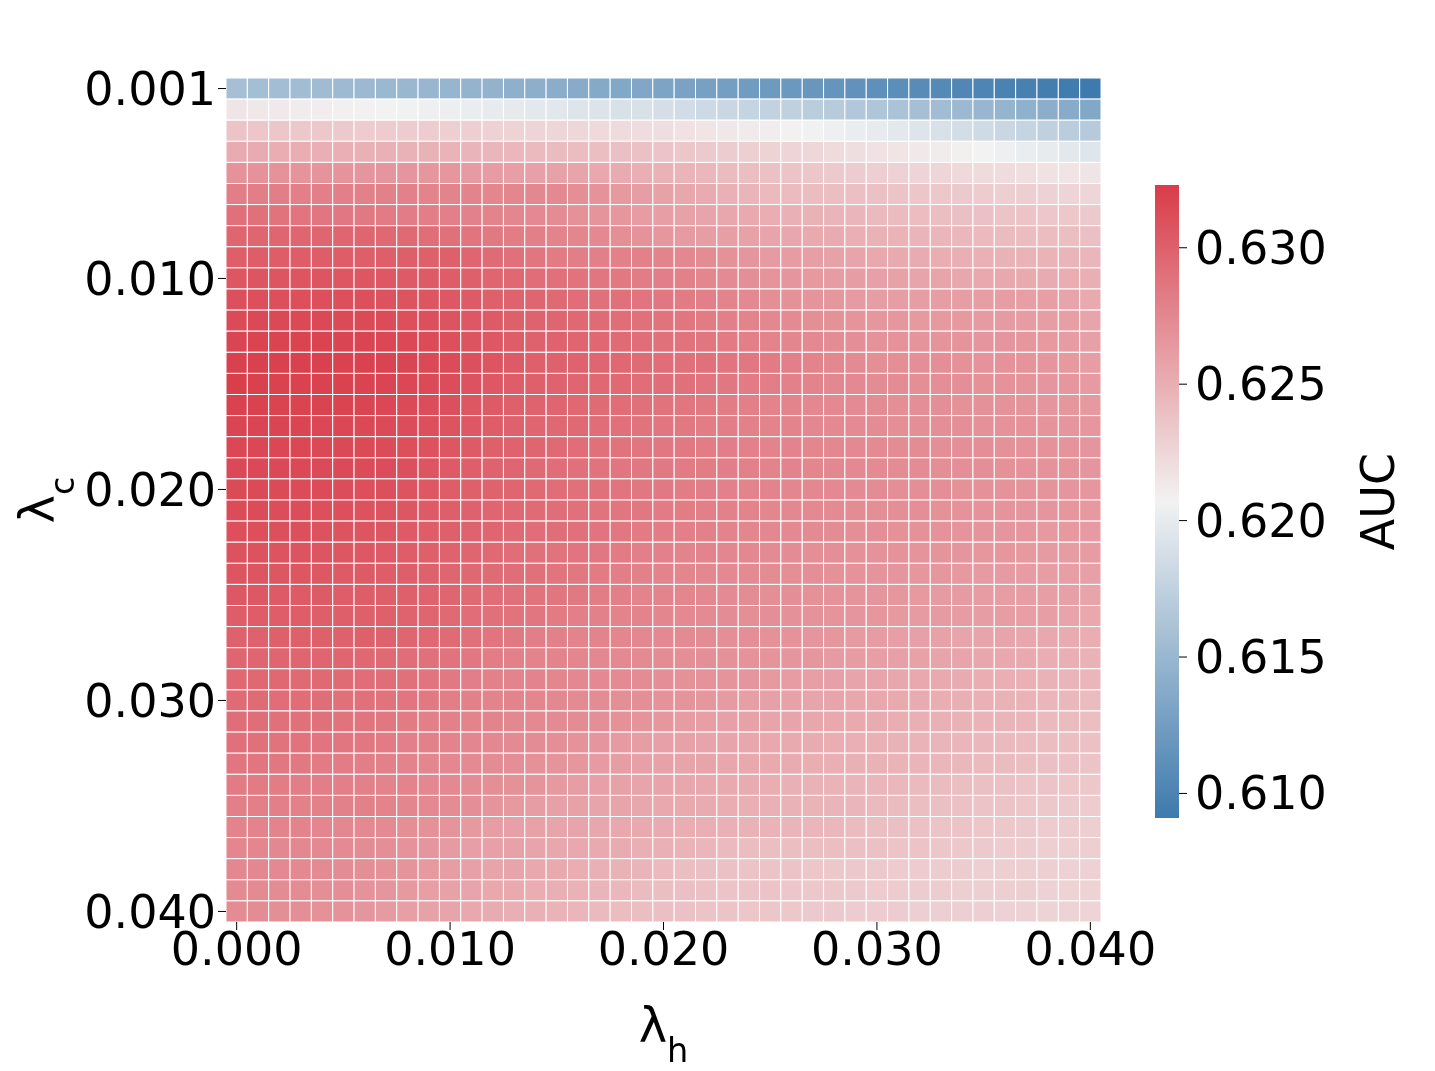  Describe the element at coordinates (1261, 793) in the screenshot. I see `color-bar-label: 0.610` at that location.